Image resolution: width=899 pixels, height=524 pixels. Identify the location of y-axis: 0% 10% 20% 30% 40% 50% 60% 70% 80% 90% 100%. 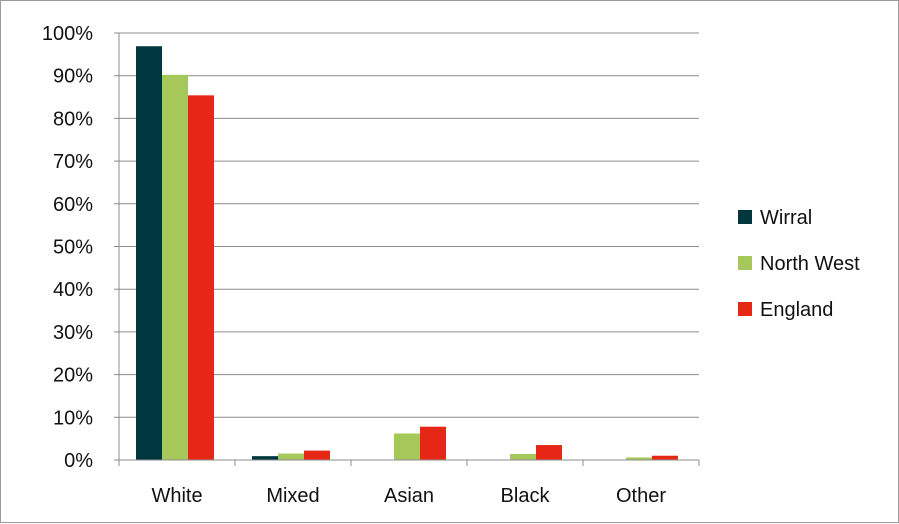
(81, 247).